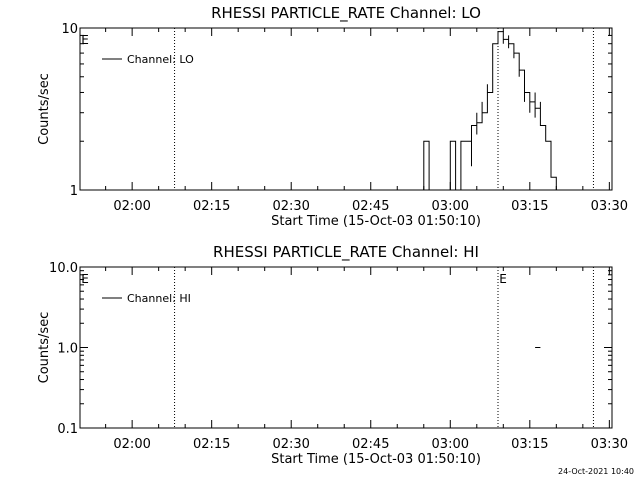 The image size is (640, 480). Describe the element at coordinates (67, 429) in the screenshot. I see `y-tick-label: 0.1` at that location.